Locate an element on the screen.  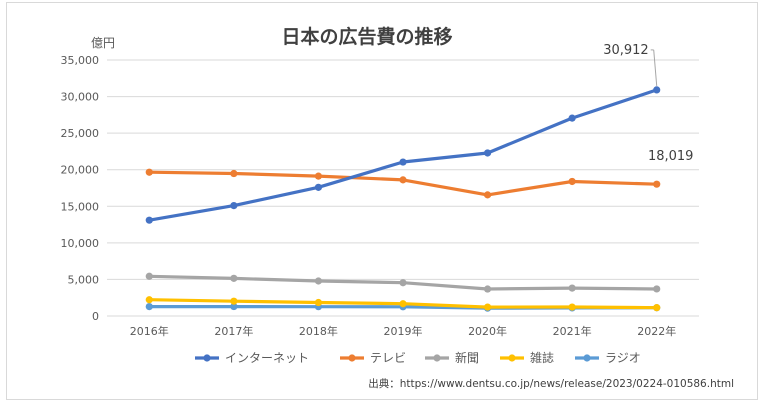
series-line-tv is located at coordinates (403, 183).